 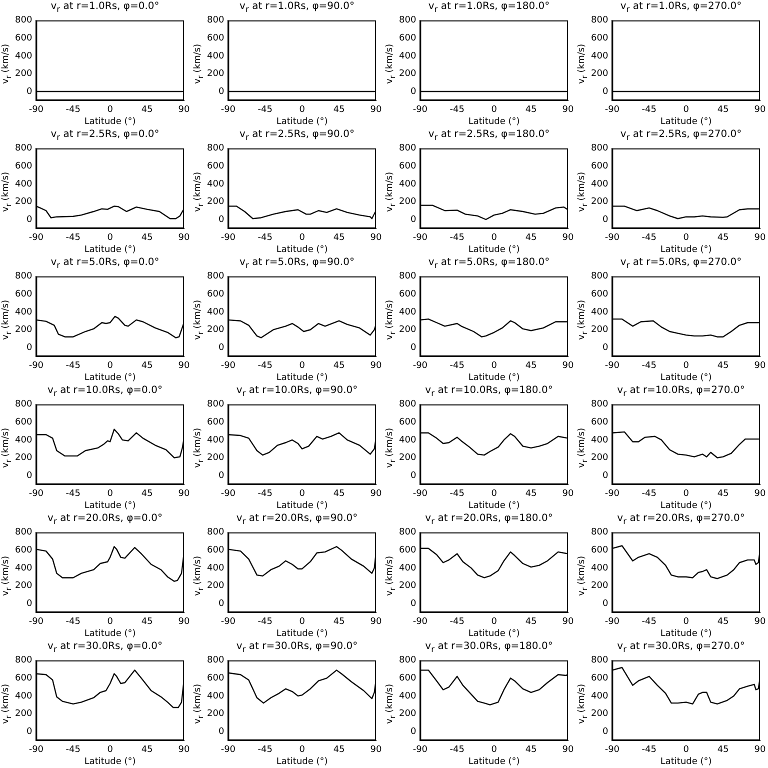 What do you see at coordinates (681, 135) in the screenshot?
I see `chart-title: v$_{r}$ at r=2.5Rs, φ=270.0°` at bounding box center [681, 135].